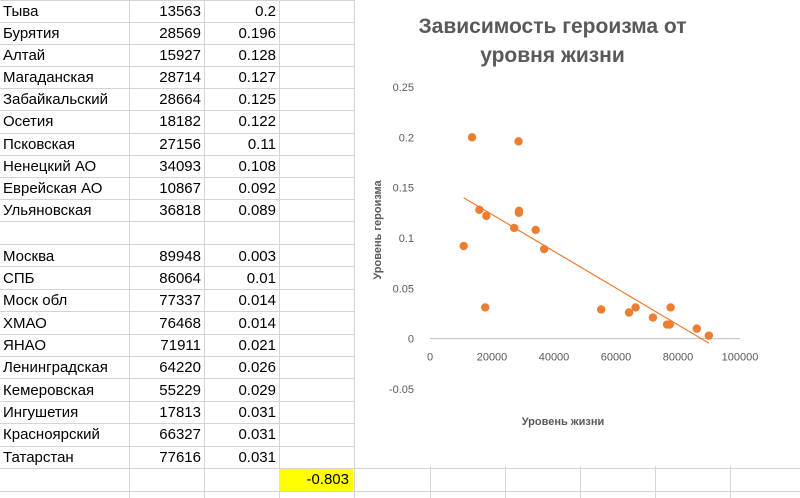 The image size is (800, 498). I want to click on y-tick-label: 0.2, so click(406, 138).